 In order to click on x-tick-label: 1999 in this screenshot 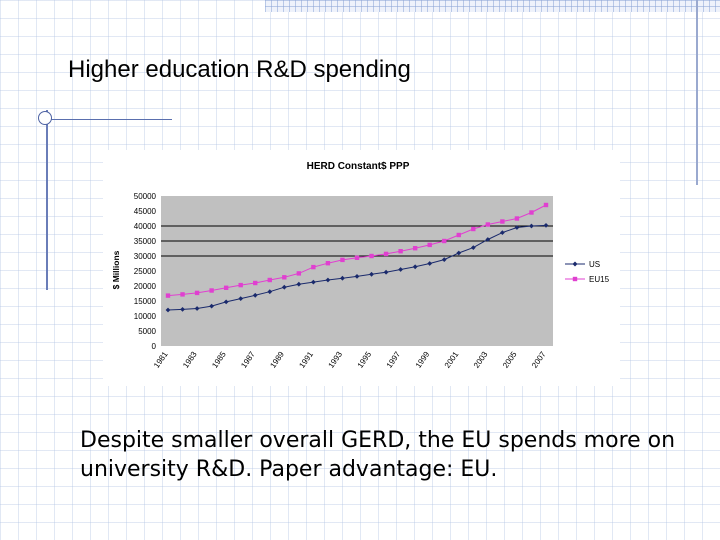, I will do `click(423, 360)`.